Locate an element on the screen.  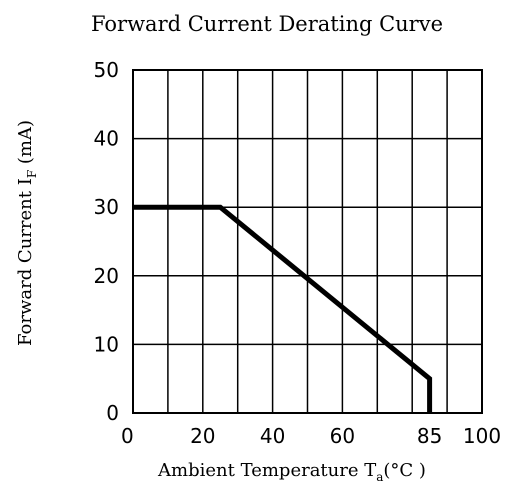
x-tick-label: 20 is located at coordinates (202, 436).